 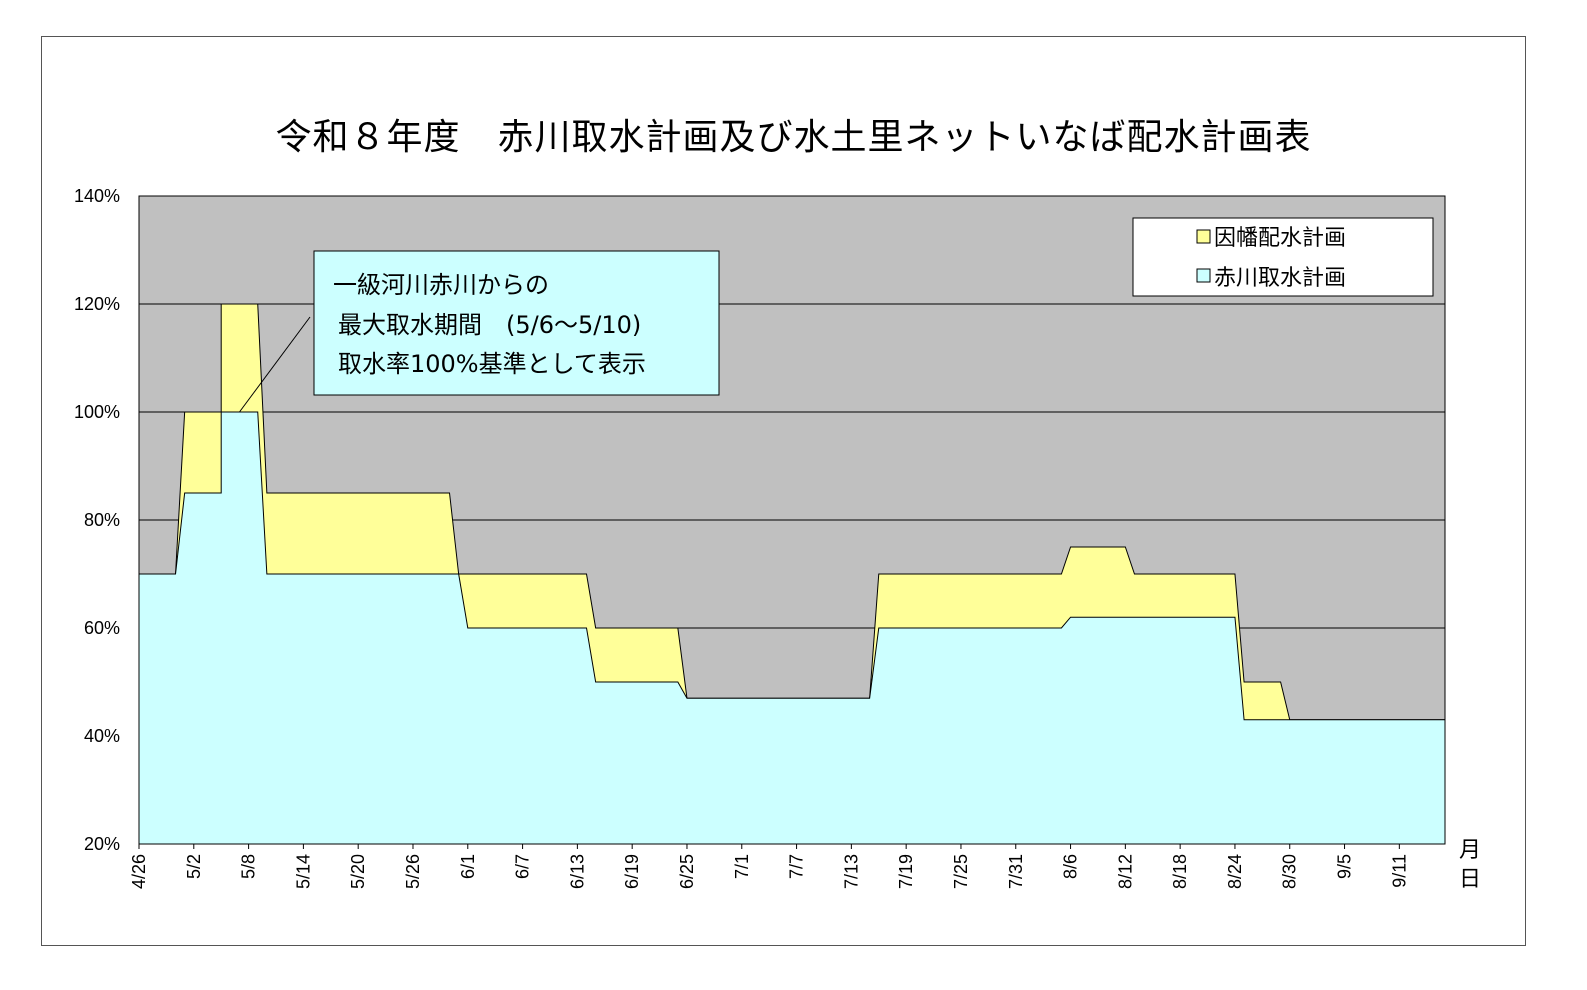 I want to click on x-tick-label: 5/2, so click(x=194, y=866).